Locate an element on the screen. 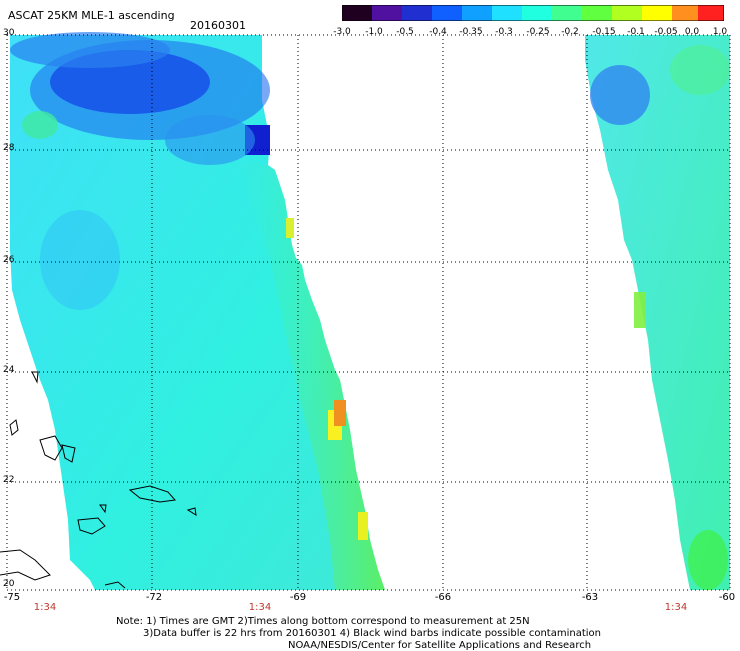 The height and width of the screenshot is (651, 740). lon-label: -69 is located at coordinates (298, 597).